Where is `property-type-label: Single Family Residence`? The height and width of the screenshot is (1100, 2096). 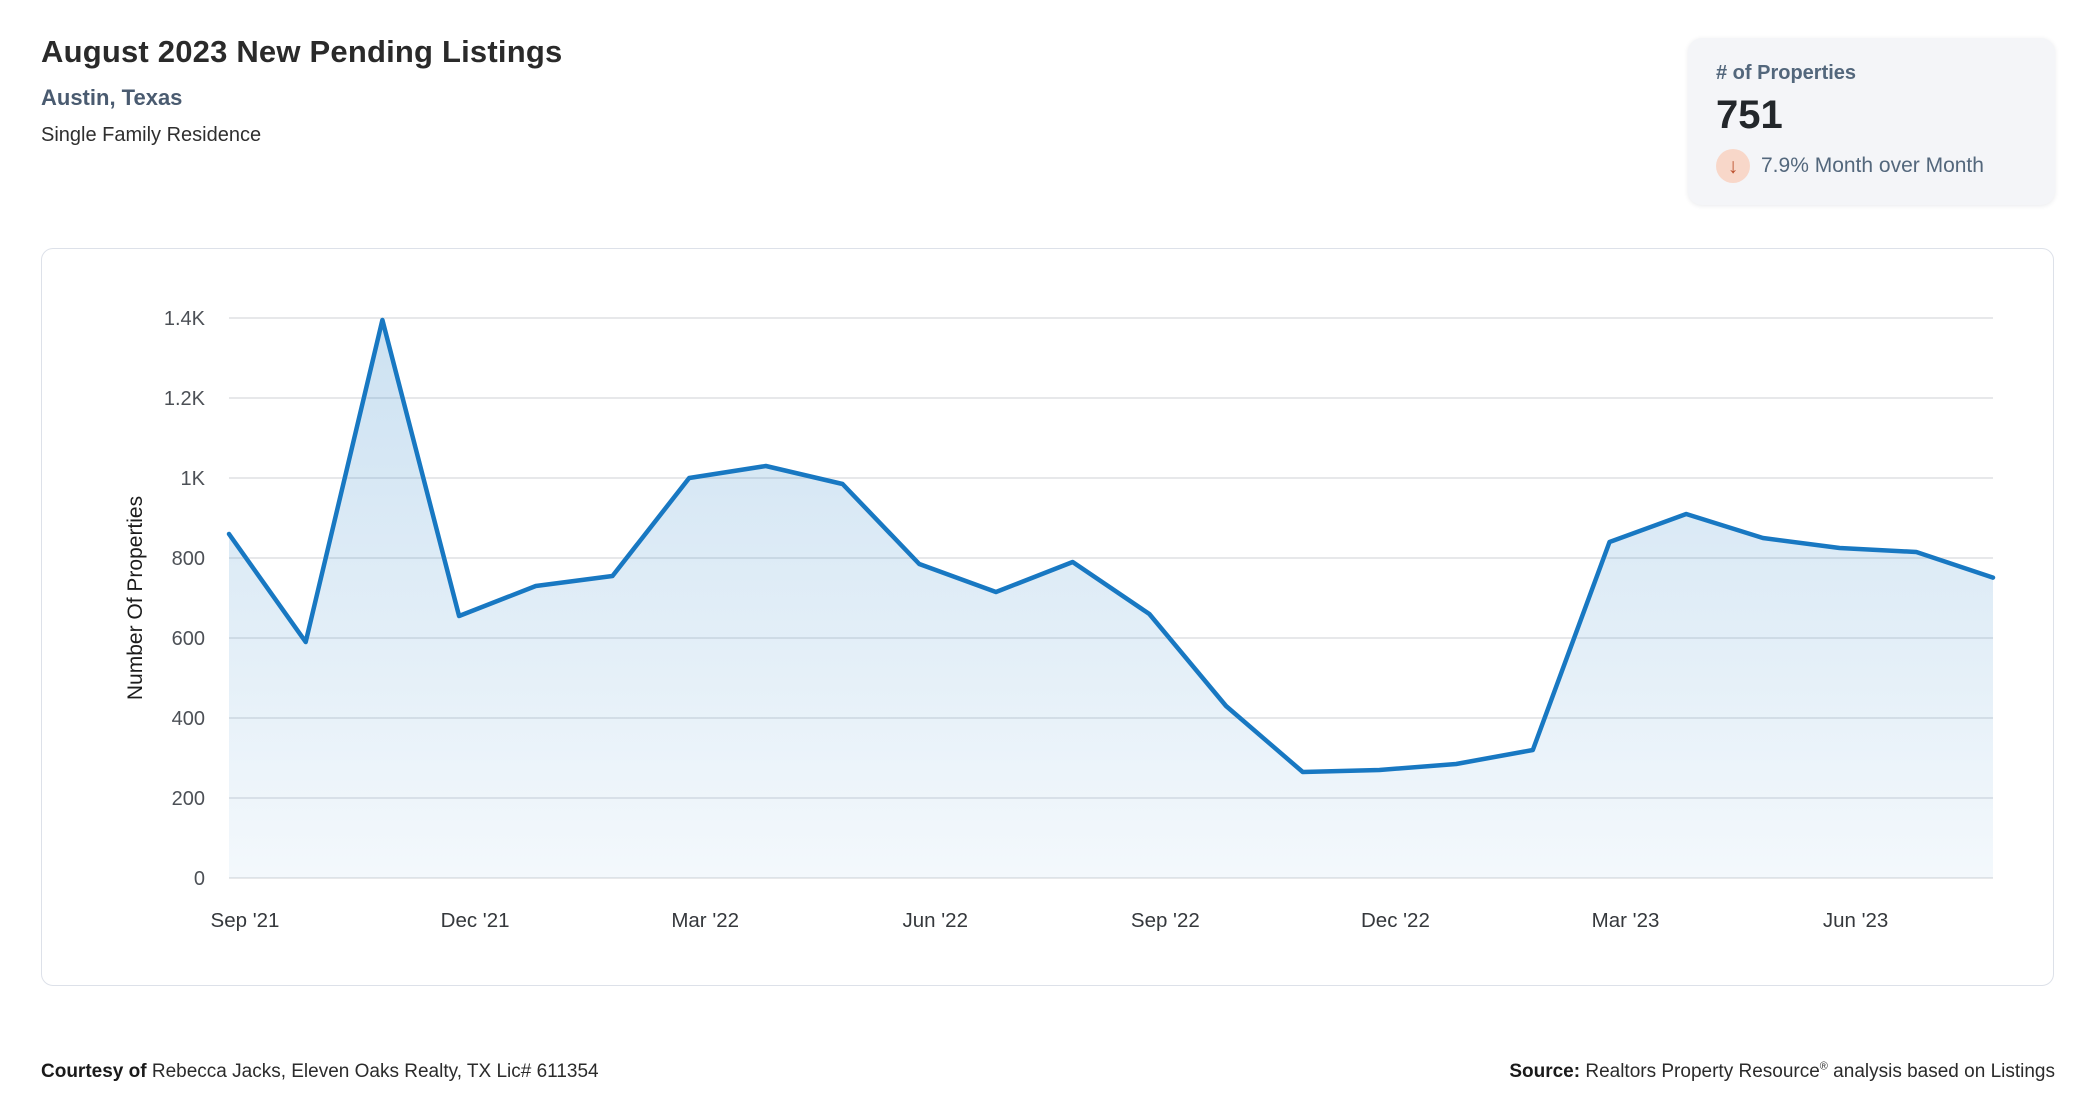 property-type-label: Single Family Residence is located at coordinates (151, 135).